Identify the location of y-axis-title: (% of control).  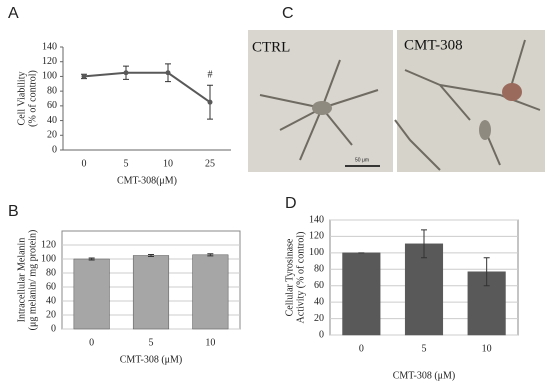
(32, 98).